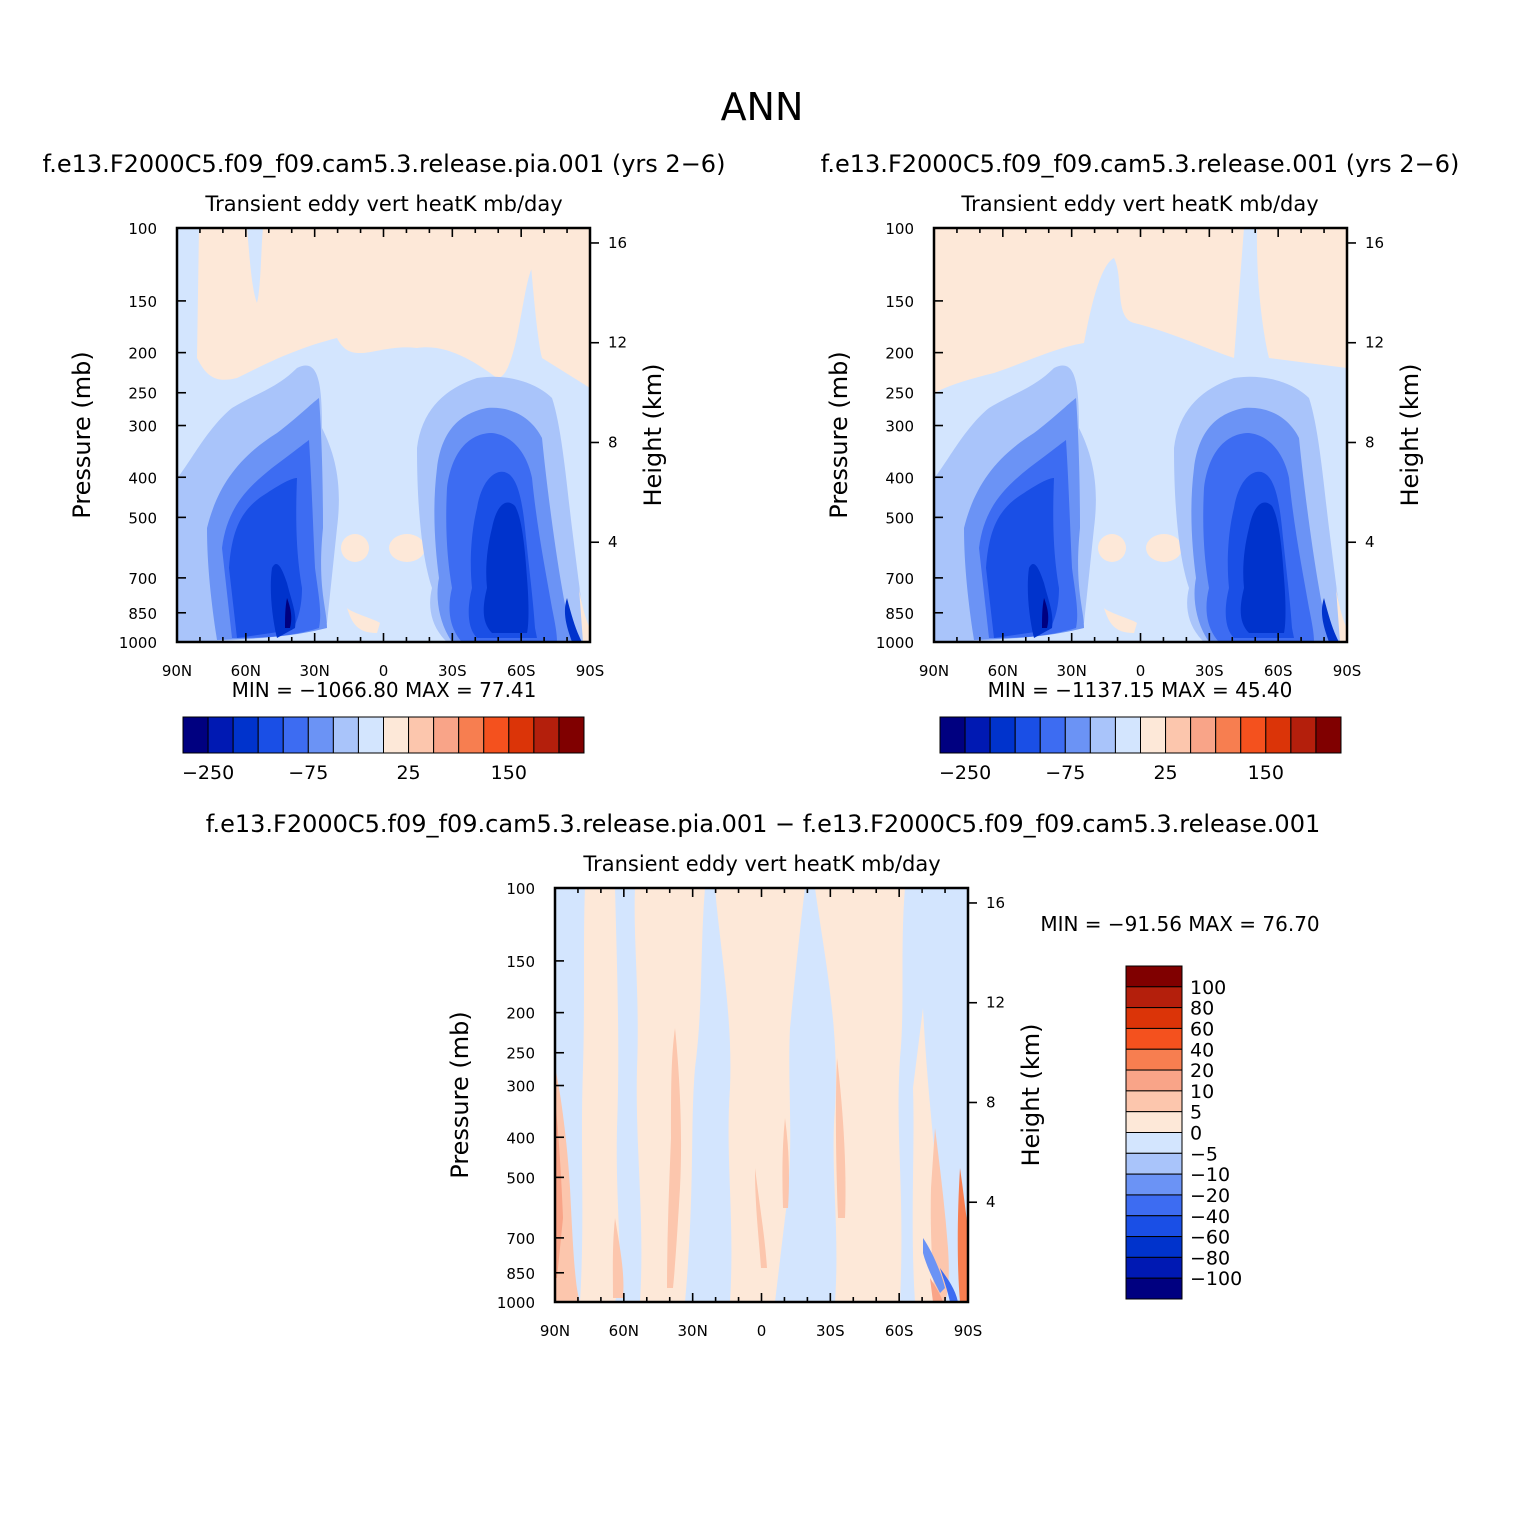  Describe the element at coordinates (899, 614) in the screenshot. I see `case-2-y-tick-label: 850` at that location.